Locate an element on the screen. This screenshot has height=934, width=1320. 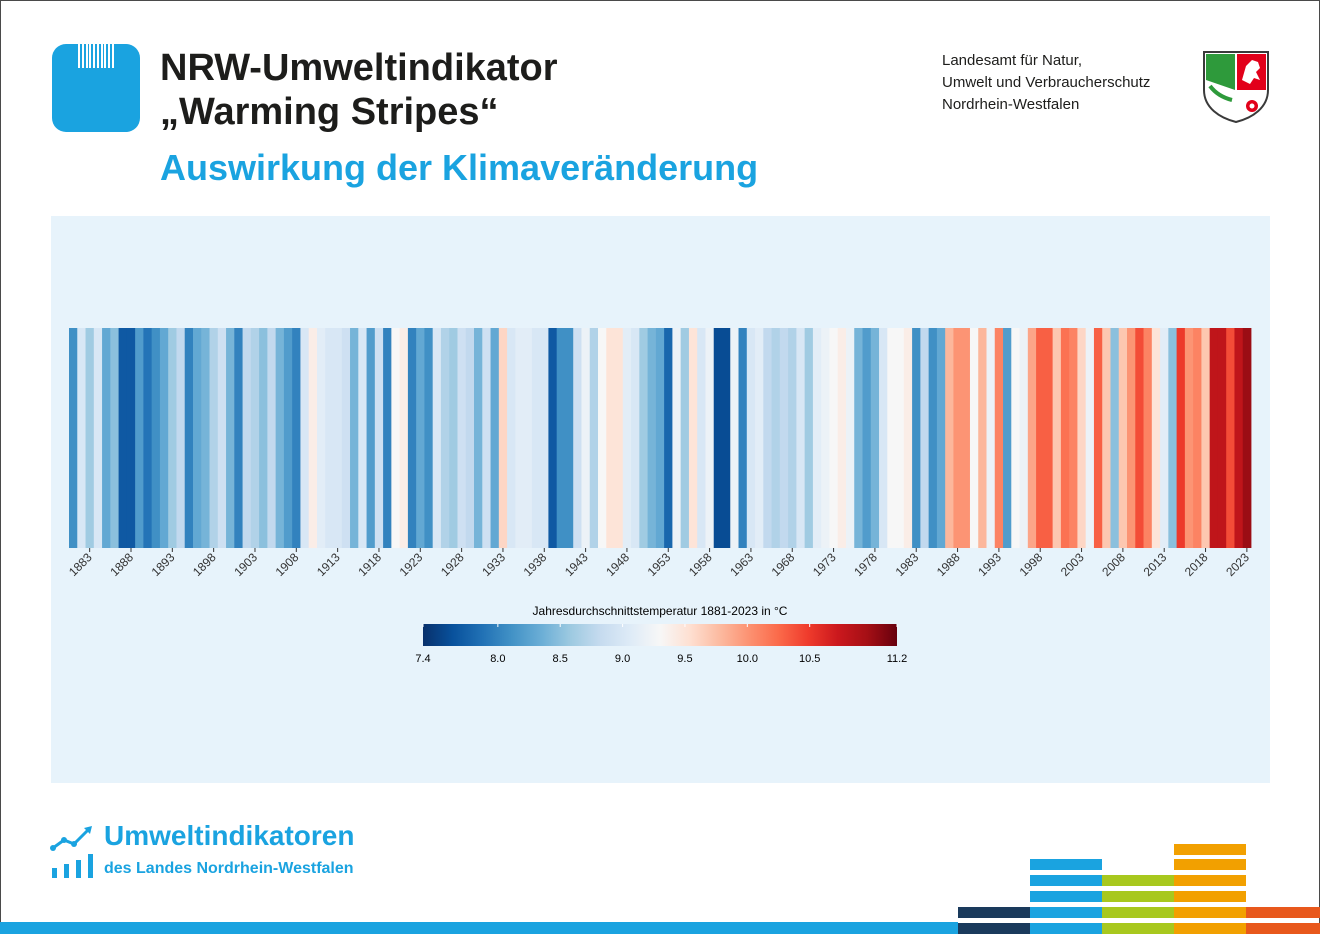
stripe-1939 is located at coordinates (553, 438).